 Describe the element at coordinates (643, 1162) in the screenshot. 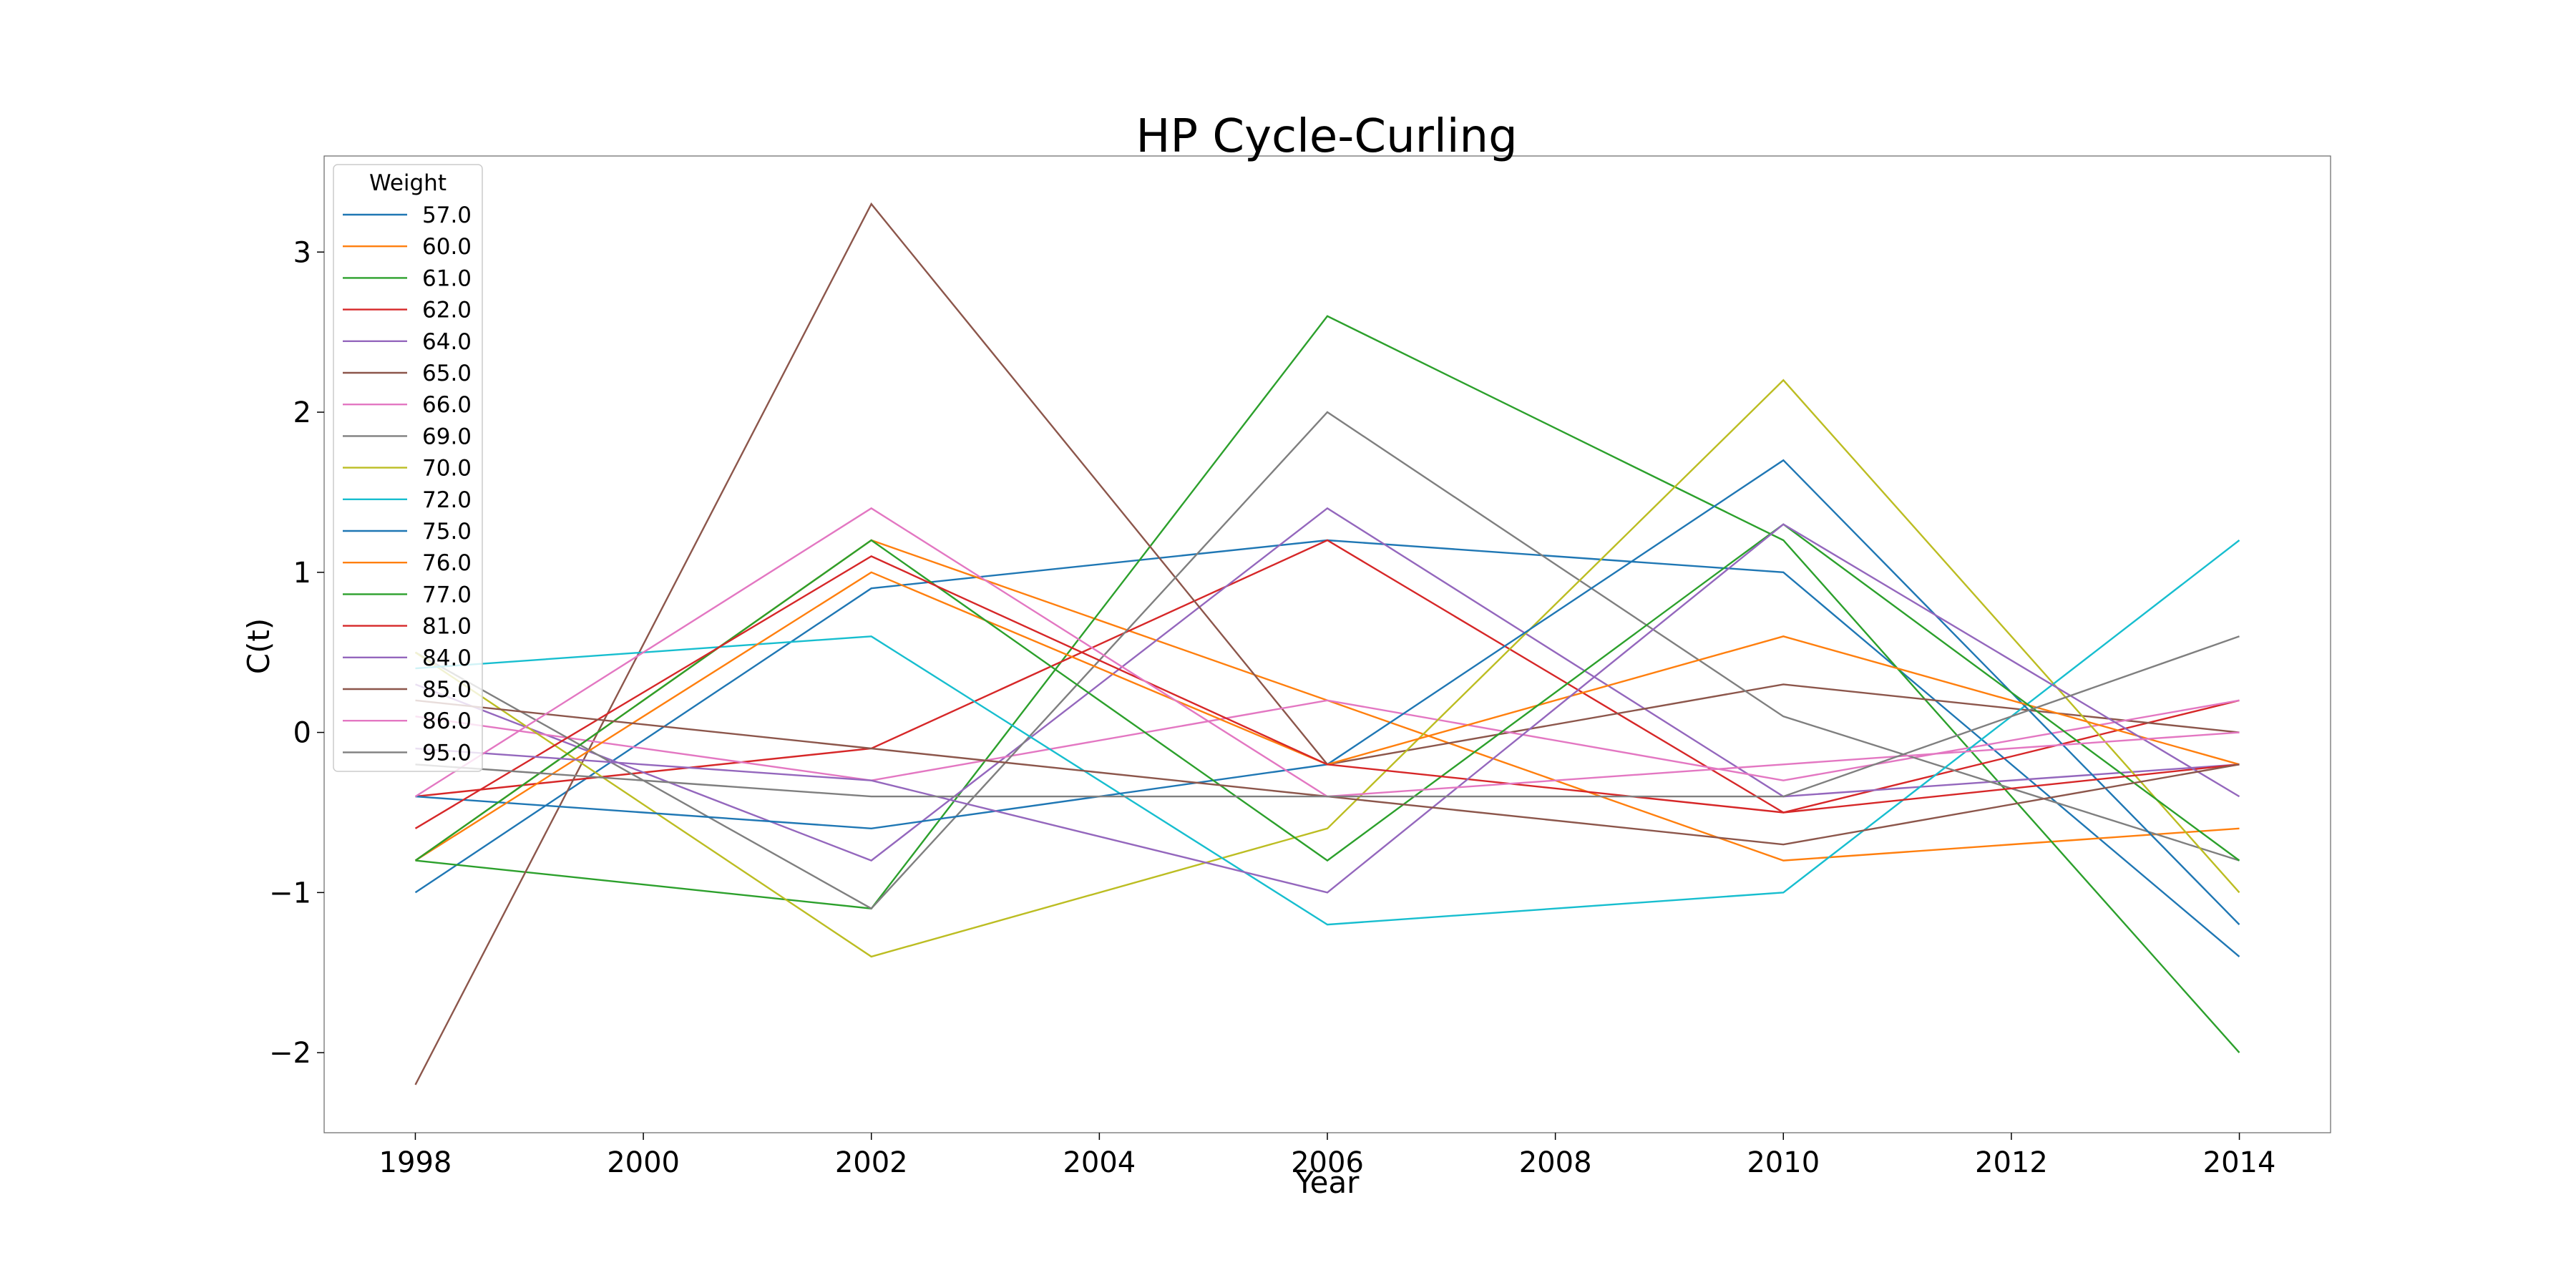

I see `x-tick-label: 2000` at that location.